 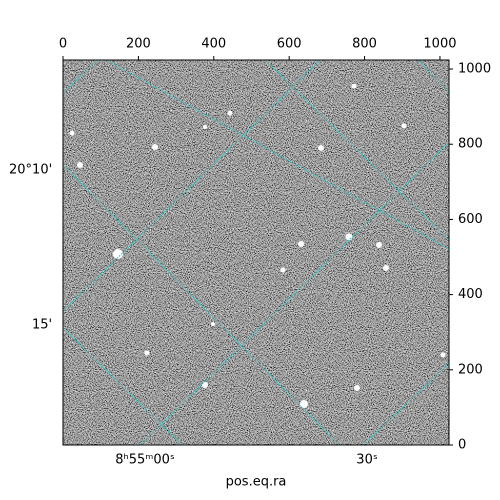 What do you see at coordinates (256, 482) in the screenshot?
I see `x-axis-label: pos.eq.ra` at bounding box center [256, 482].